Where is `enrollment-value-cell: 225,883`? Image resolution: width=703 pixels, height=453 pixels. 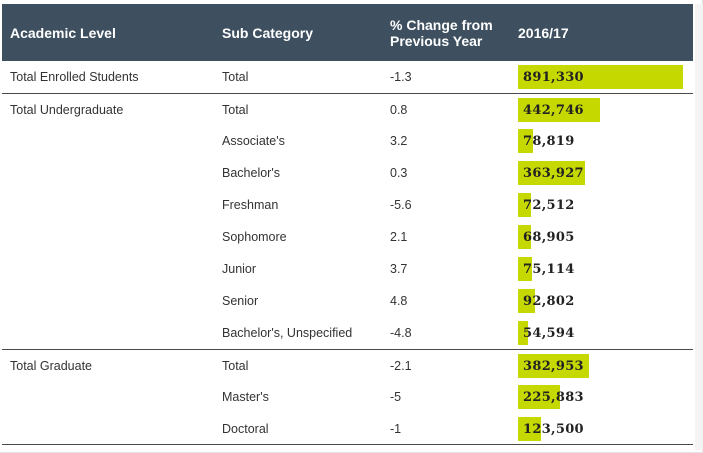 enrollment-value-cell: 225,883 is located at coordinates (603, 397).